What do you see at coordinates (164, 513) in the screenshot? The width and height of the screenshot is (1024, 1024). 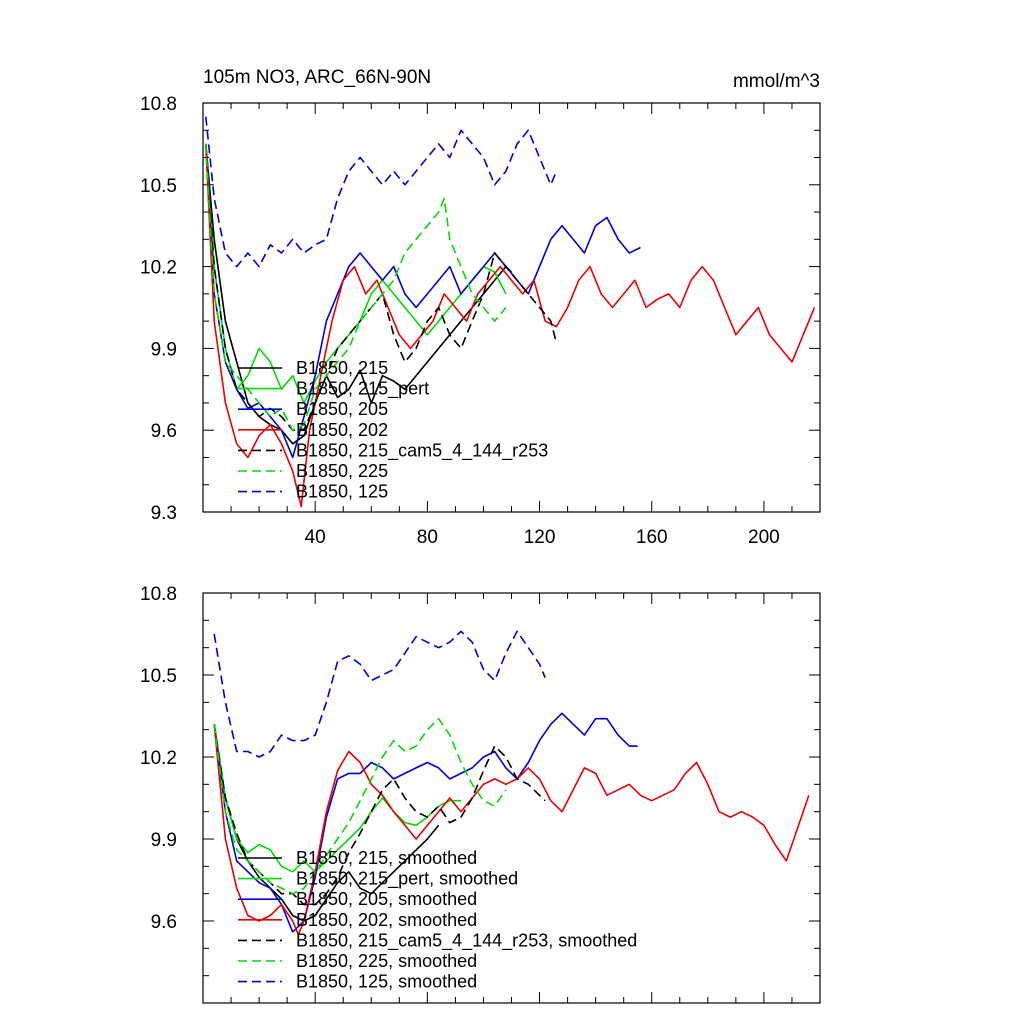 I see `y-tick-label: 9.3` at bounding box center [164, 513].